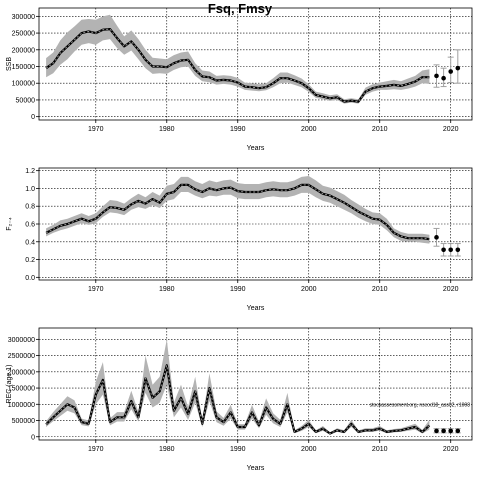 Image resolution: width=480 pixels, height=480 pixels. Describe the element at coordinates (30, 189) in the screenshot. I see `y-tick-label: 1.0` at that location.